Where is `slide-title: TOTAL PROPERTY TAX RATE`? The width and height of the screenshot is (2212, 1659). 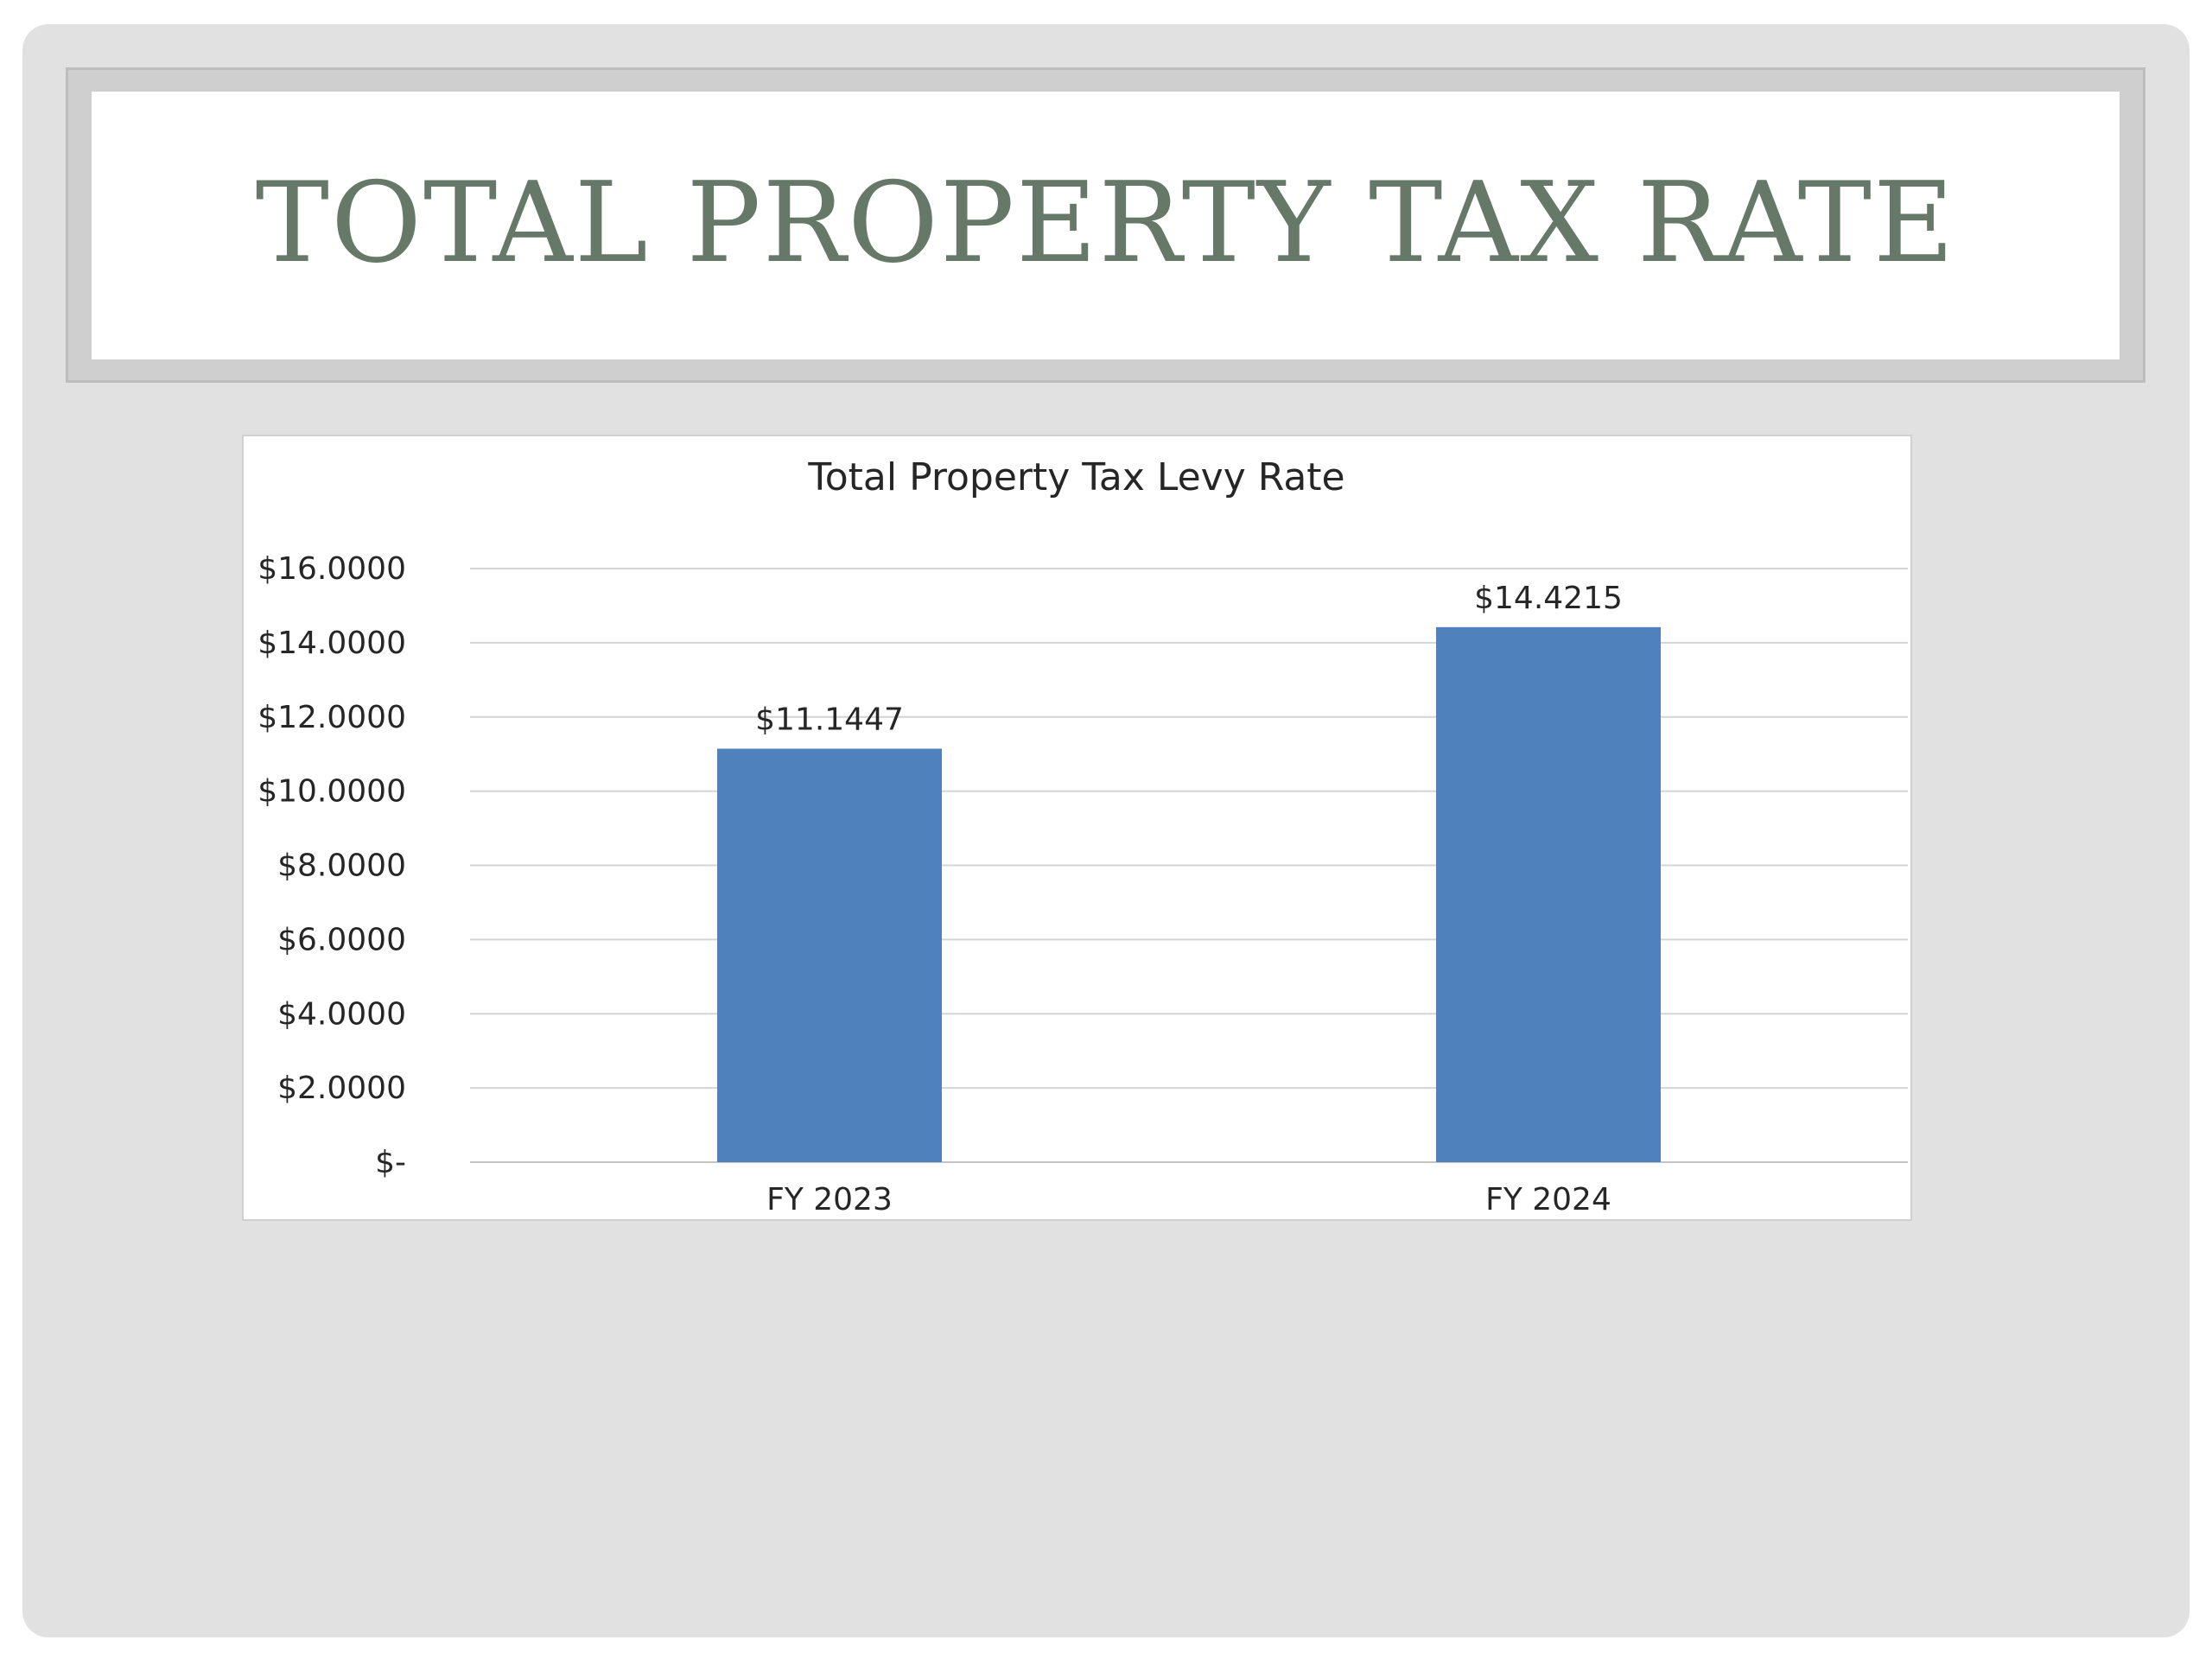
slide-title: TOTAL PROPERTY TAX RATE is located at coordinates (1105, 223).